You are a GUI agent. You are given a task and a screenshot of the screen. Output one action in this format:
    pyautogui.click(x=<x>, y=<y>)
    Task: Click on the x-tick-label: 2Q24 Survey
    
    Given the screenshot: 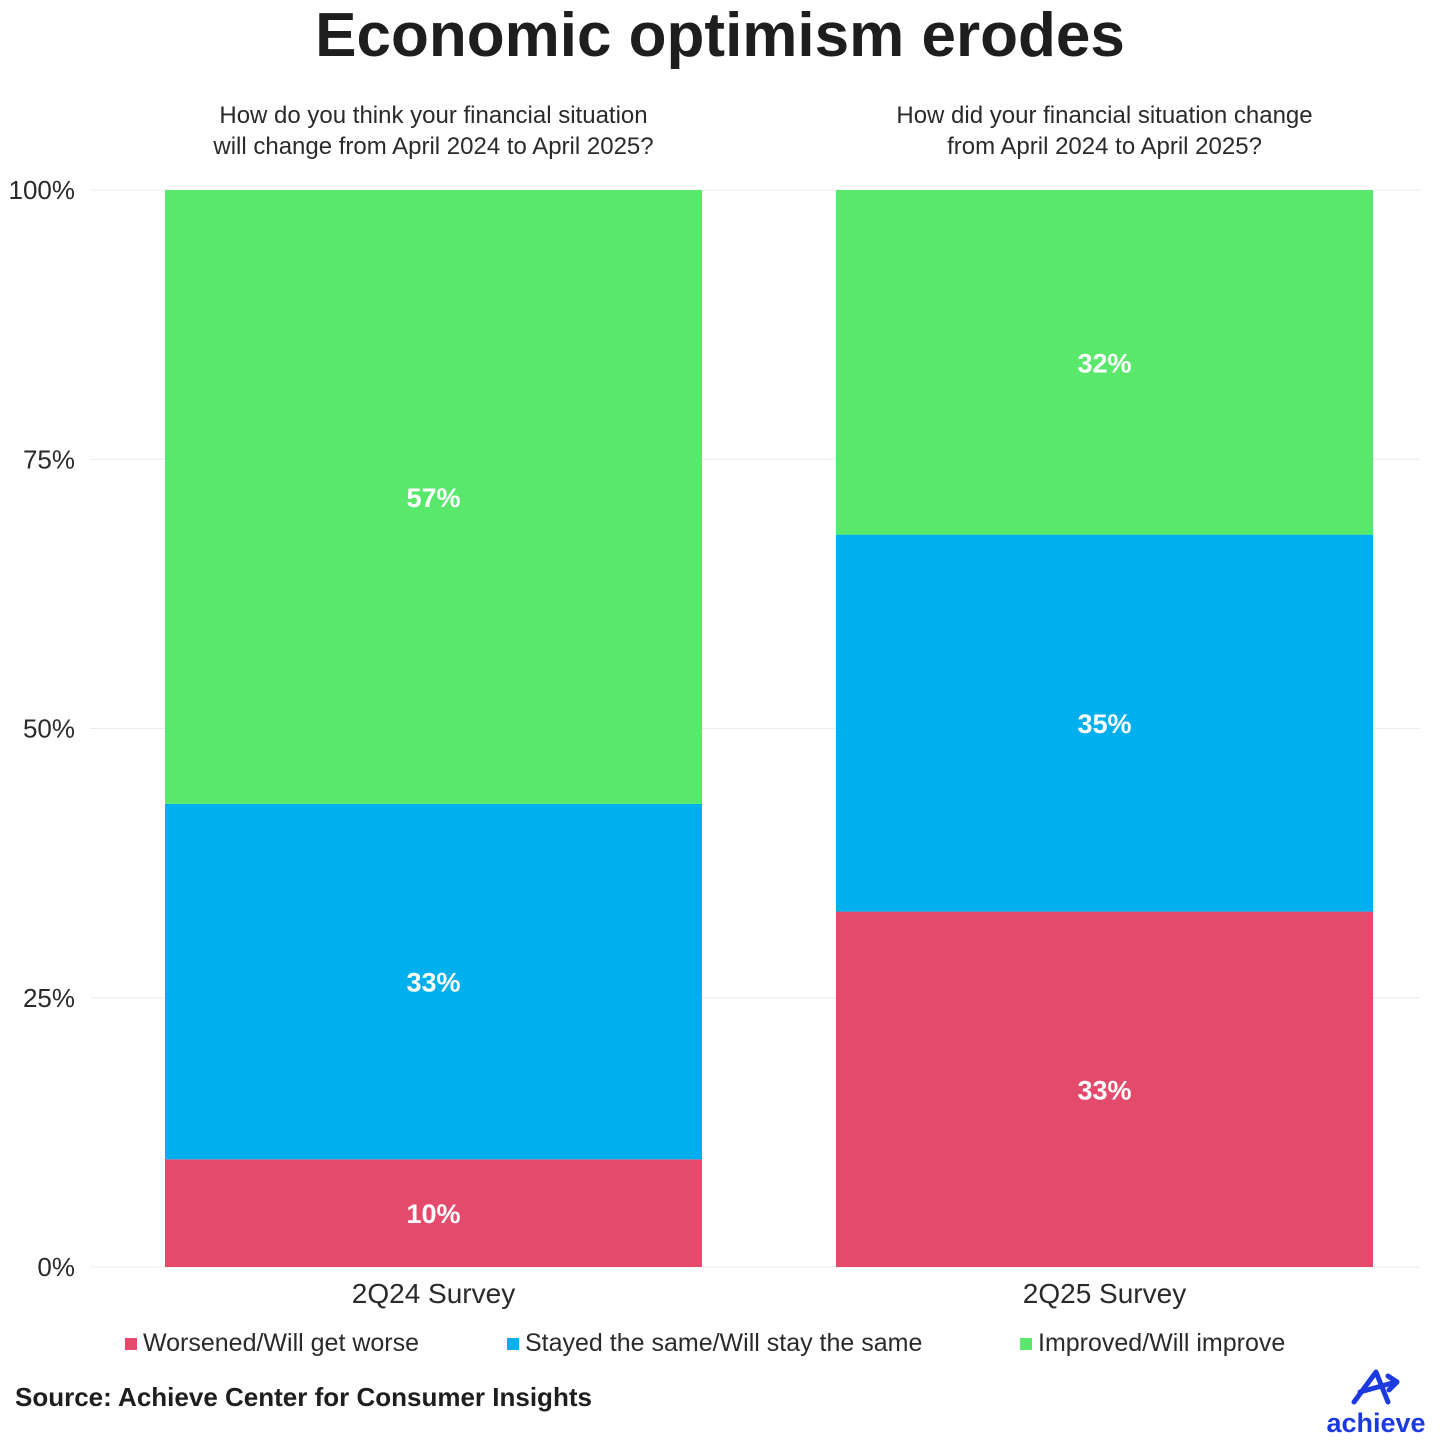 What is the action you would take?
    pyautogui.click(x=433, y=1293)
    